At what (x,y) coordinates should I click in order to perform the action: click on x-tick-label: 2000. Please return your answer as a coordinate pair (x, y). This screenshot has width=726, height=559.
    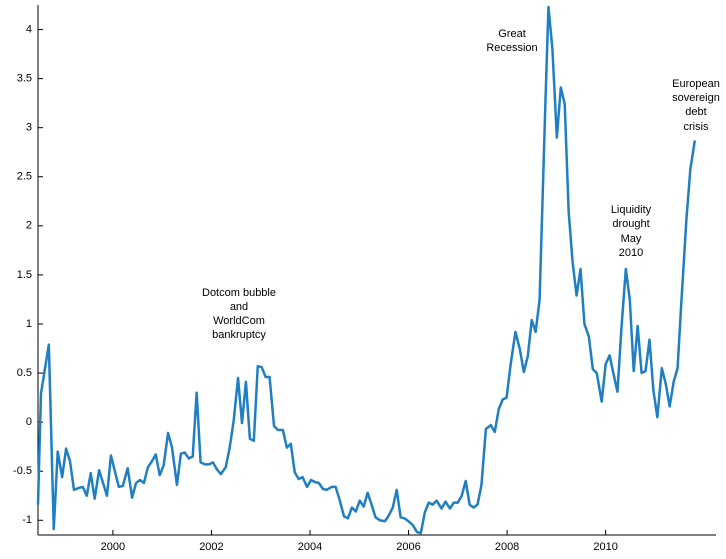
    Looking at the image, I should click on (113, 547).